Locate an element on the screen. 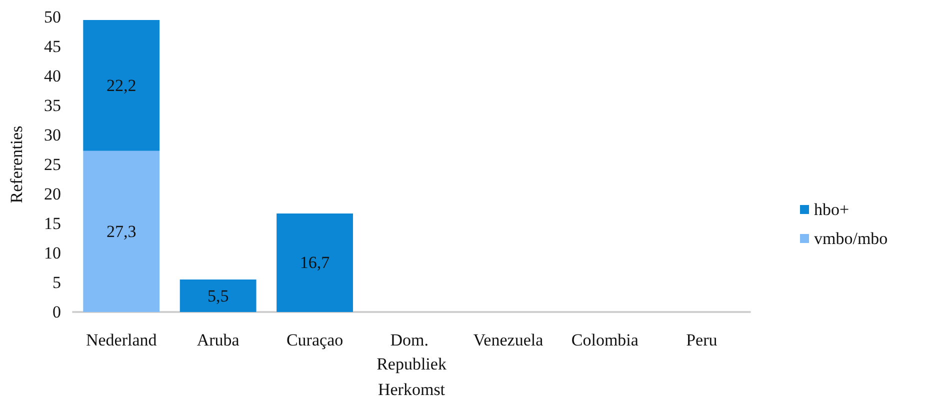  x-tick-label: Dom. Republiek is located at coordinates (411, 352).